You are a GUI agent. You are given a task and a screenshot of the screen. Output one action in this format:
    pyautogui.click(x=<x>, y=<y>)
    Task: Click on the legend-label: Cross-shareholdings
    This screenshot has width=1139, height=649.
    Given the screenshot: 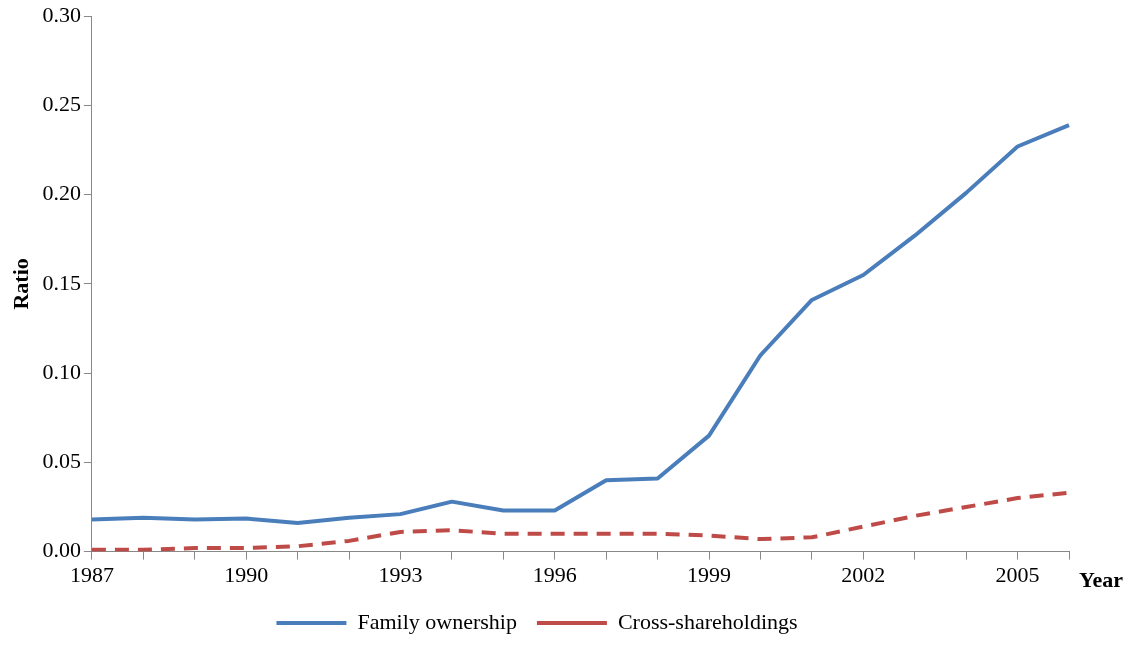 What is the action you would take?
    pyautogui.click(x=707, y=621)
    